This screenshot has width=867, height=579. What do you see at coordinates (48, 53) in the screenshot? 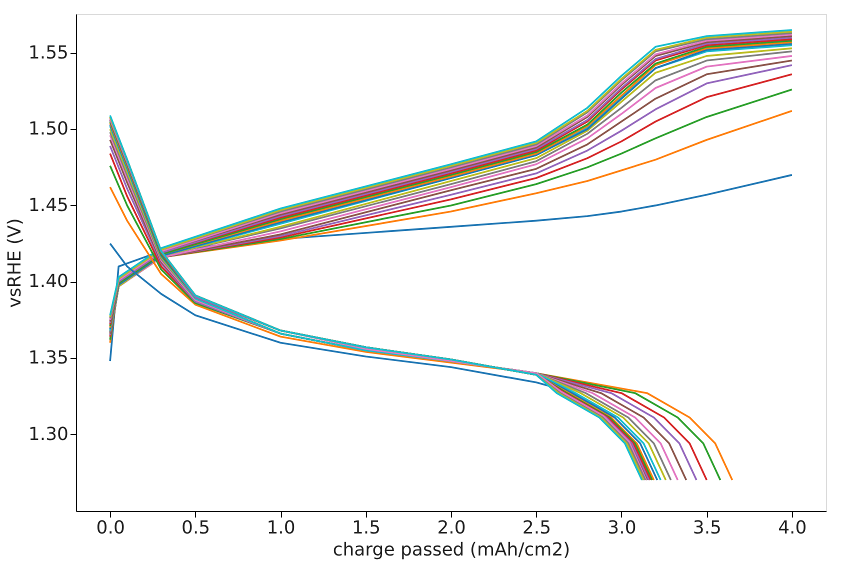
I see `y-tick-label: 1.55` at bounding box center [48, 53].